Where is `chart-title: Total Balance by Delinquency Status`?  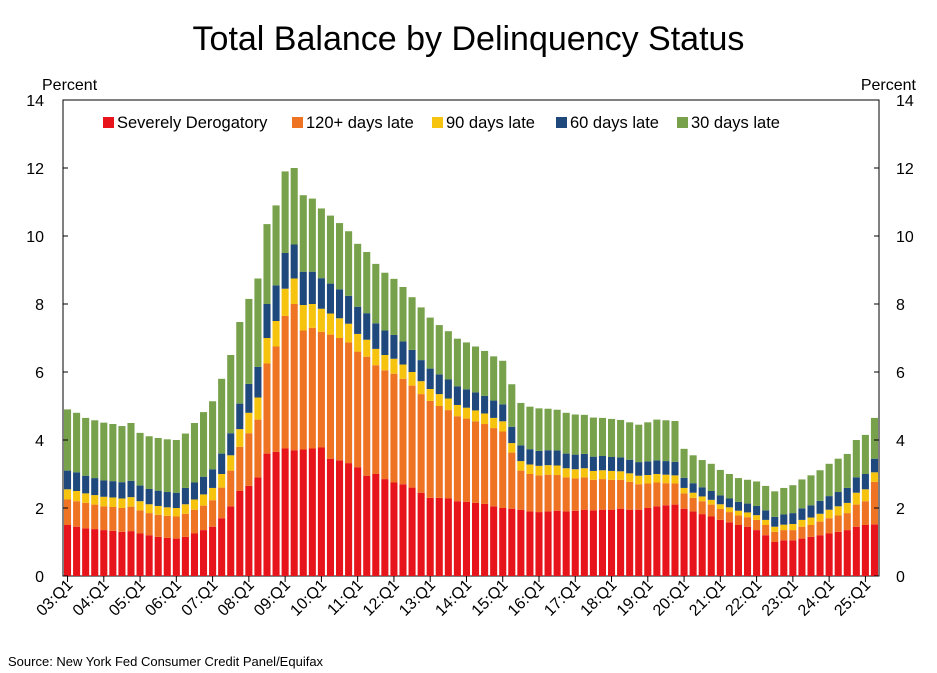 chart-title: Total Balance by Delinquency Status is located at coordinates (468, 39).